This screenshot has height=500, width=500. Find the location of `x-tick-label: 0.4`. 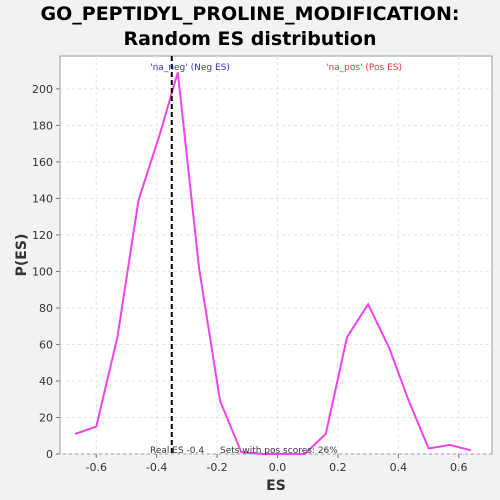

x-tick-label: 0.4 is located at coordinates (399, 467).